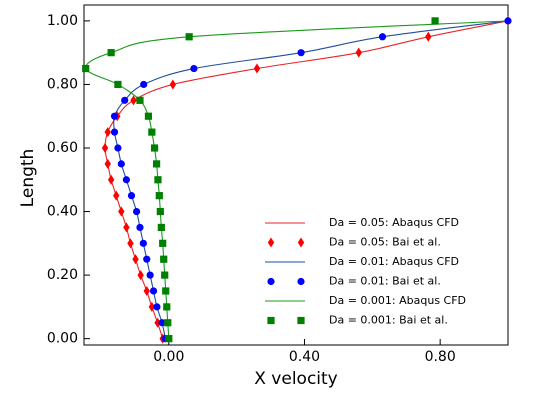 The image size is (545, 402). What do you see at coordinates (385, 281) in the screenshot?
I see `legend-label: Da = 0.01: Bai et al.` at bounding box center [385, 281].